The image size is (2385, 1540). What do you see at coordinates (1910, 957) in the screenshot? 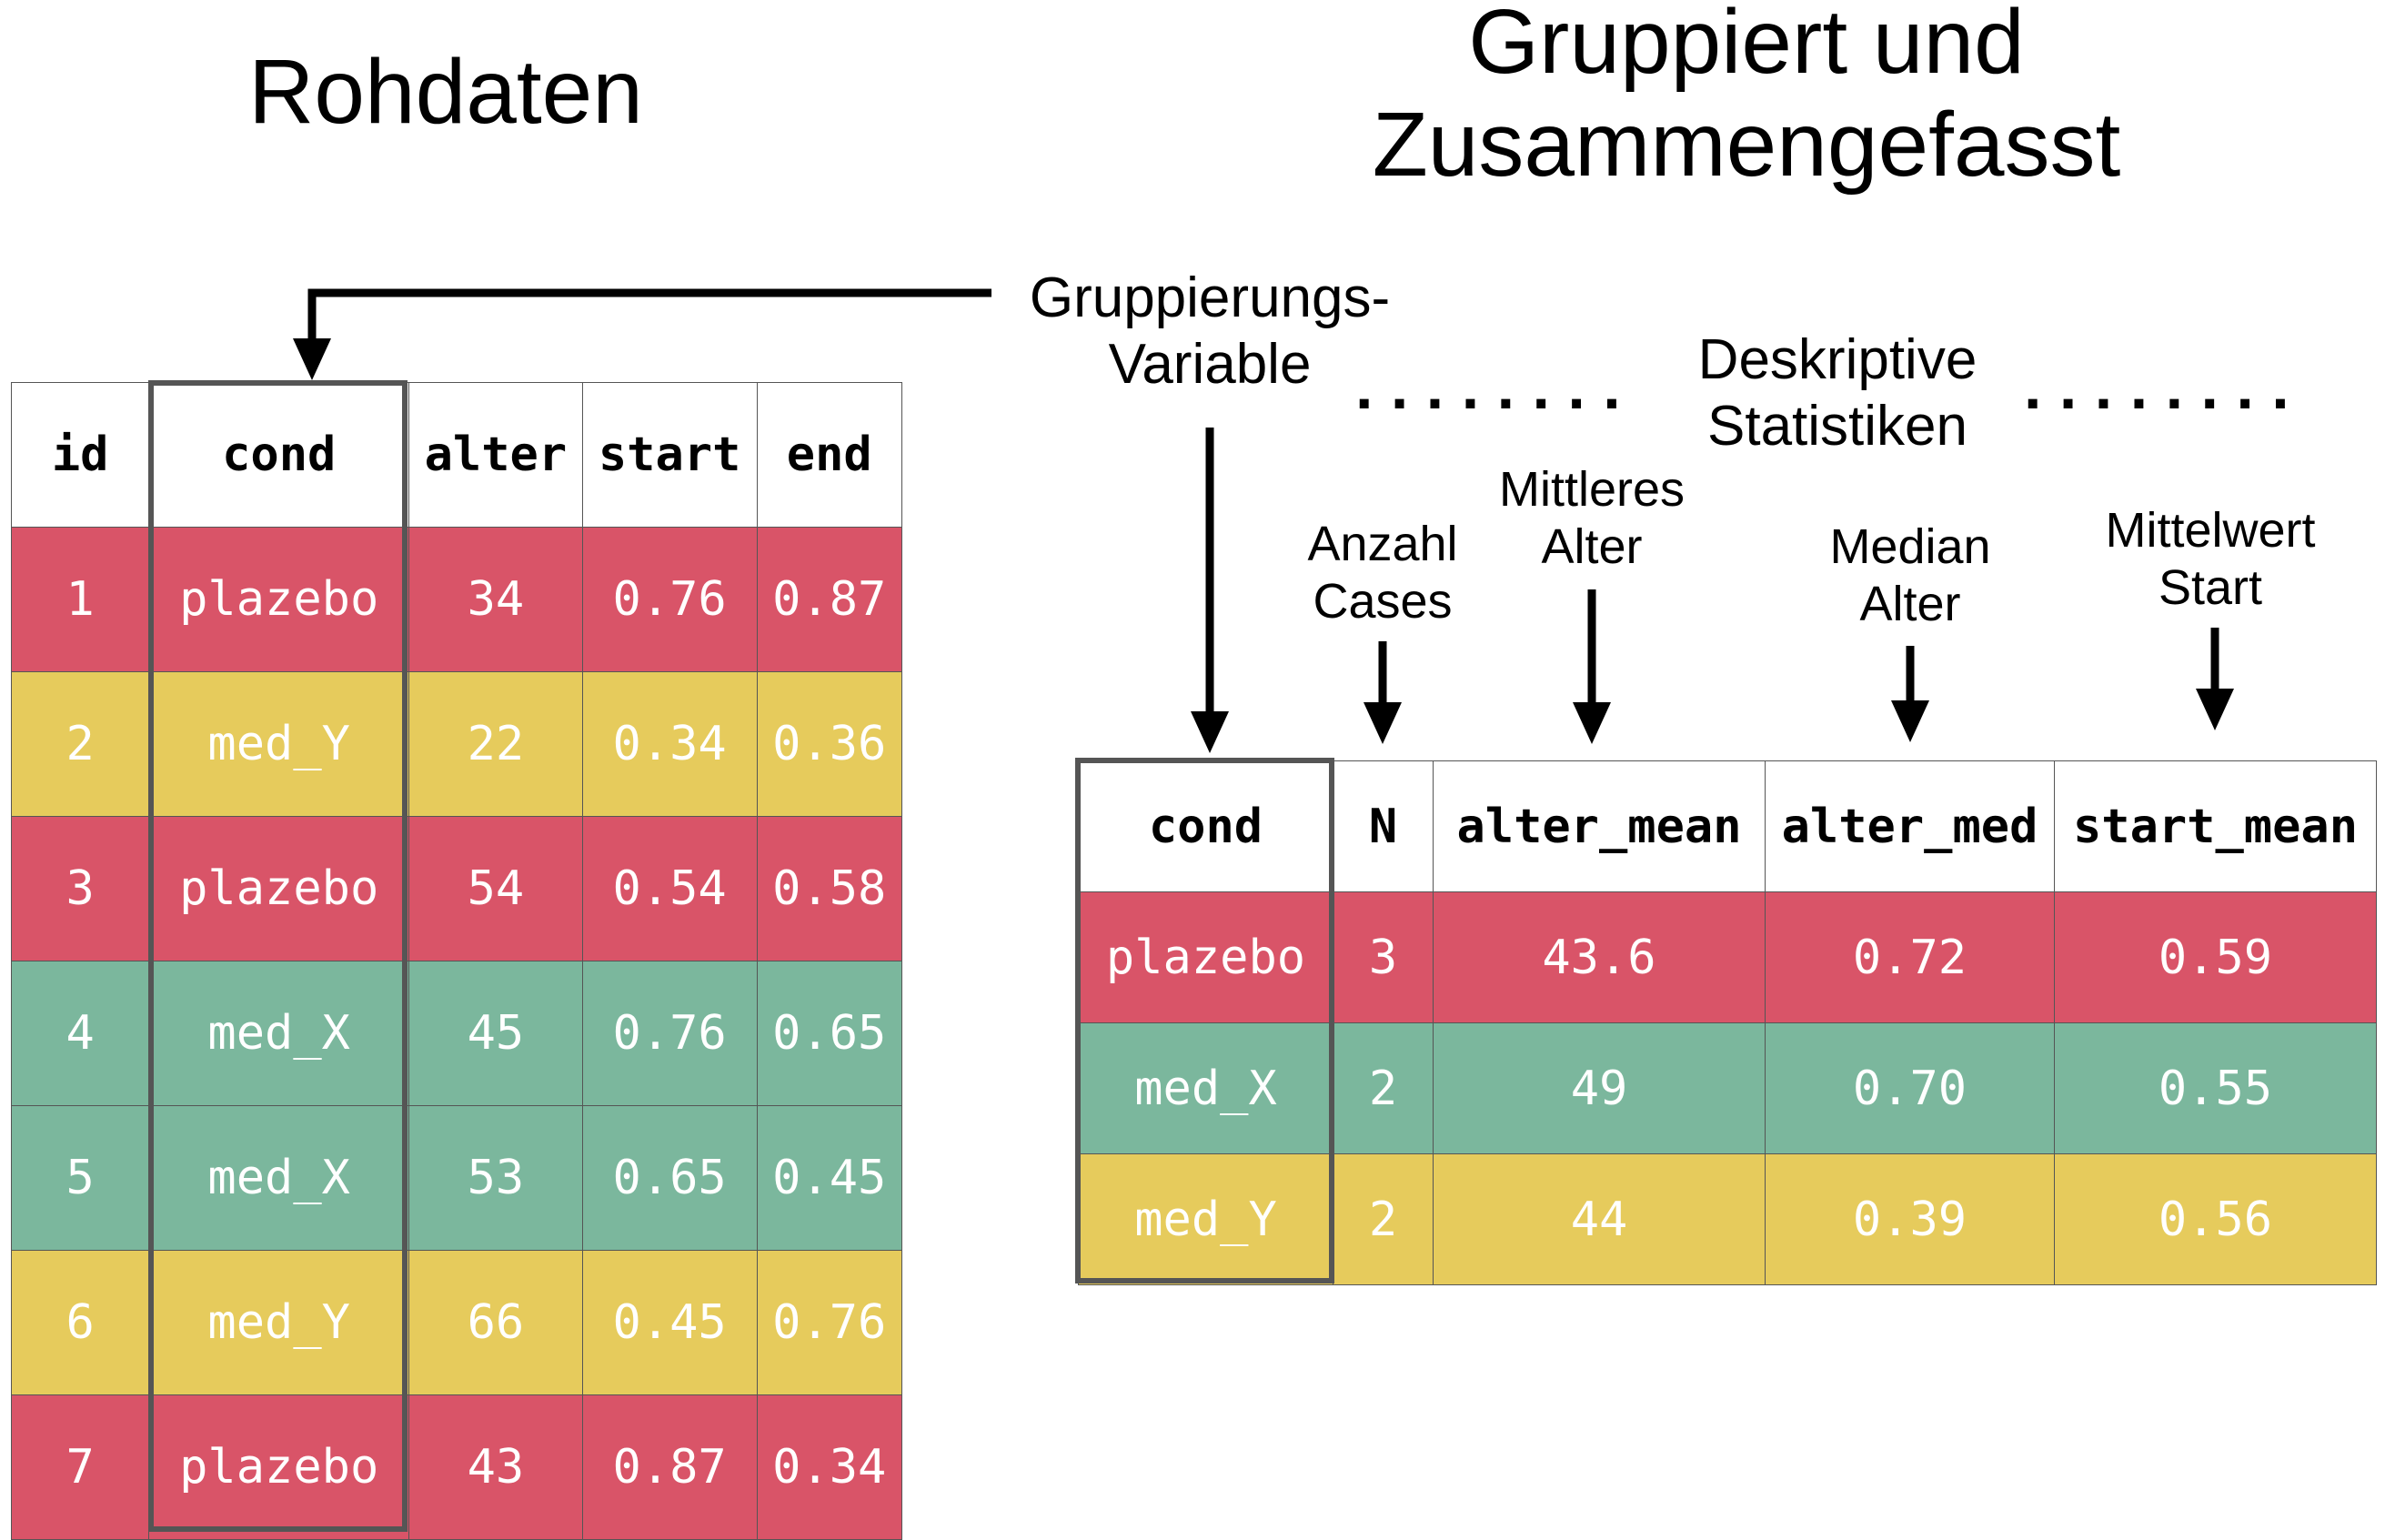
I see `summary-cell-alter-med: 0.72` at bounding box center [1910, 957].